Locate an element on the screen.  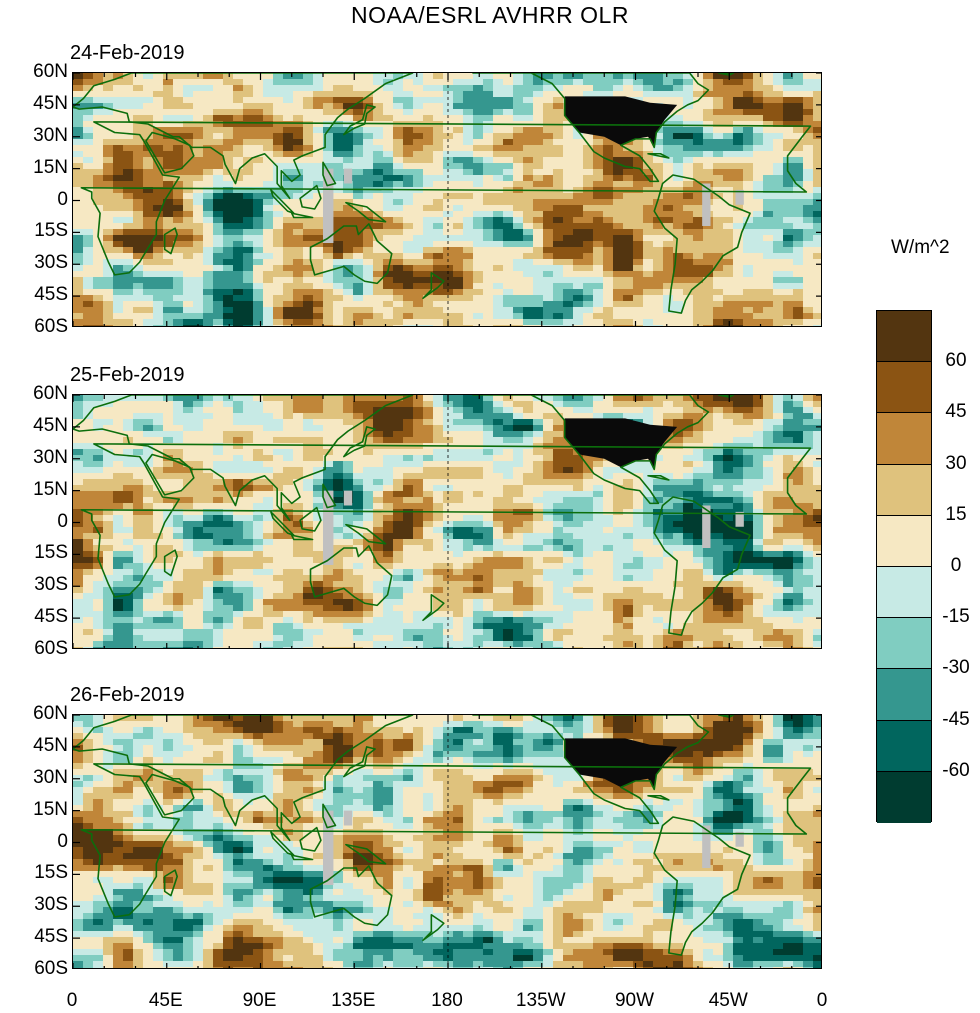
lon-label: 45W is located at coordinates (728, 1000).